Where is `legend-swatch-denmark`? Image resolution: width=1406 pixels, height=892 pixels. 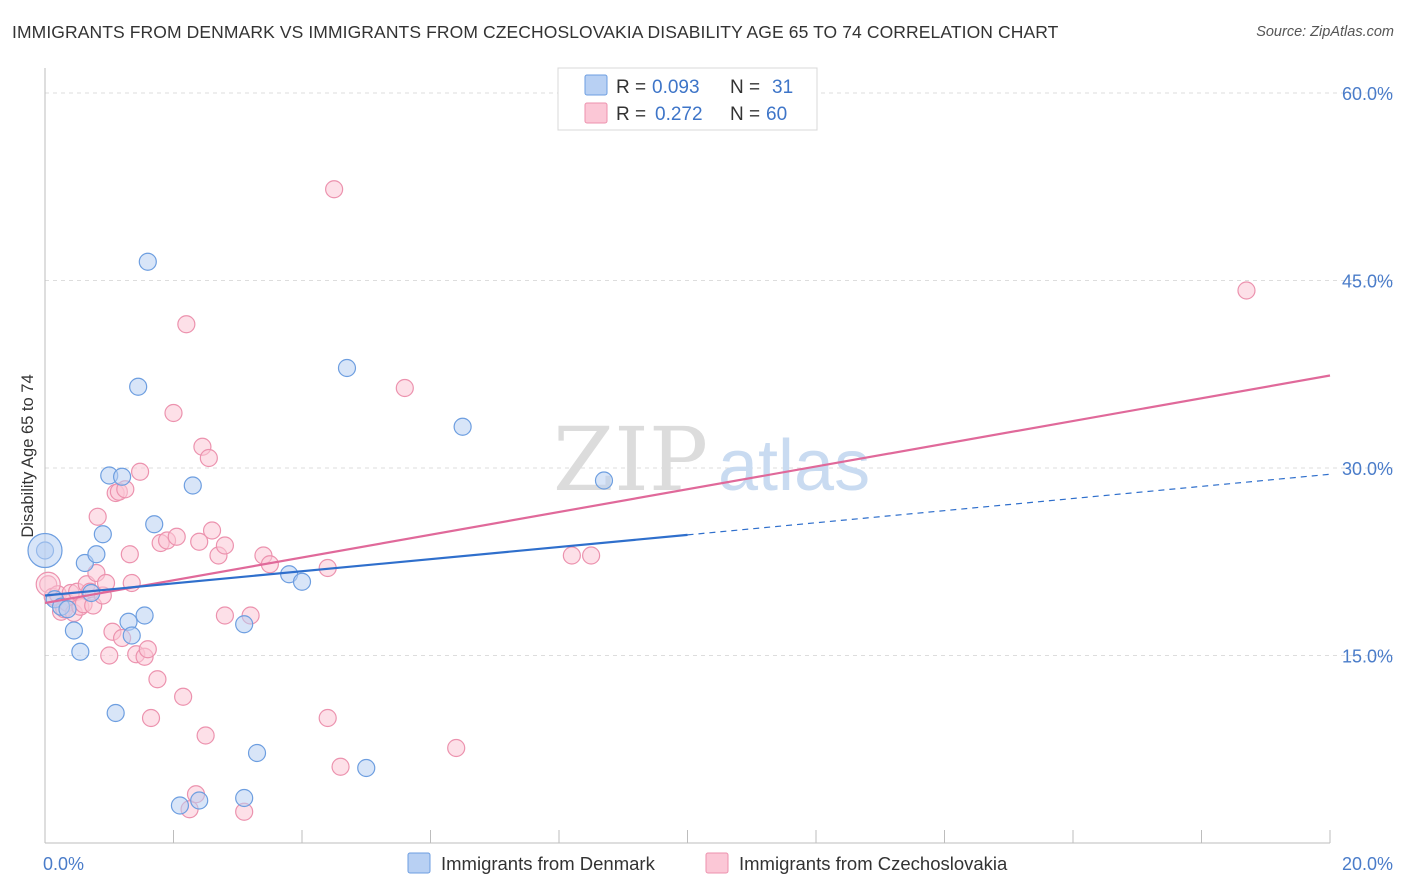 legend-swatch-denmark is located at coordinates (596, 85).